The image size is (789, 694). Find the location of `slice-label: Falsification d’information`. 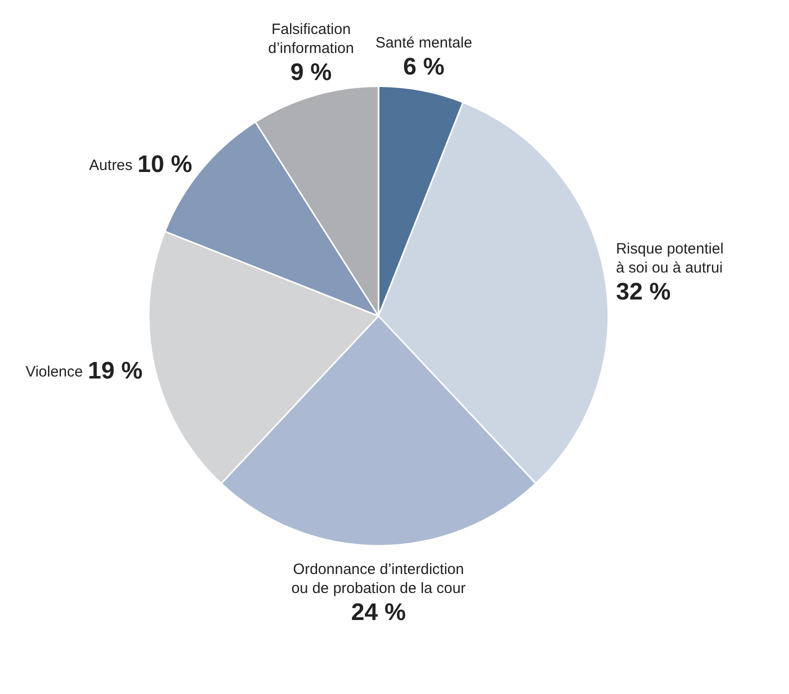

slice-label: Falsification d’information is located at coordinates (311, 38).